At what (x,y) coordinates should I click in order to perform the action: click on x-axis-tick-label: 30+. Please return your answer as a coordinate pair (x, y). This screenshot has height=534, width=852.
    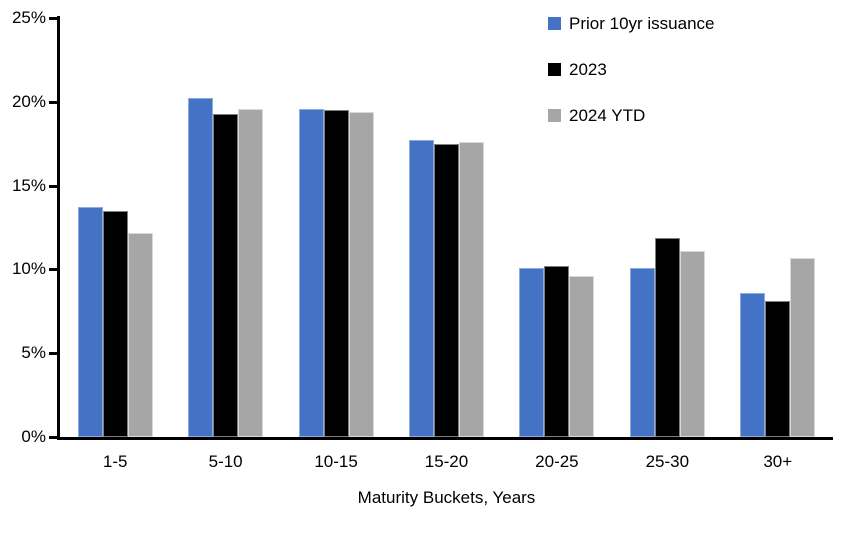
    Looking at the image, I should click on (778, 461).